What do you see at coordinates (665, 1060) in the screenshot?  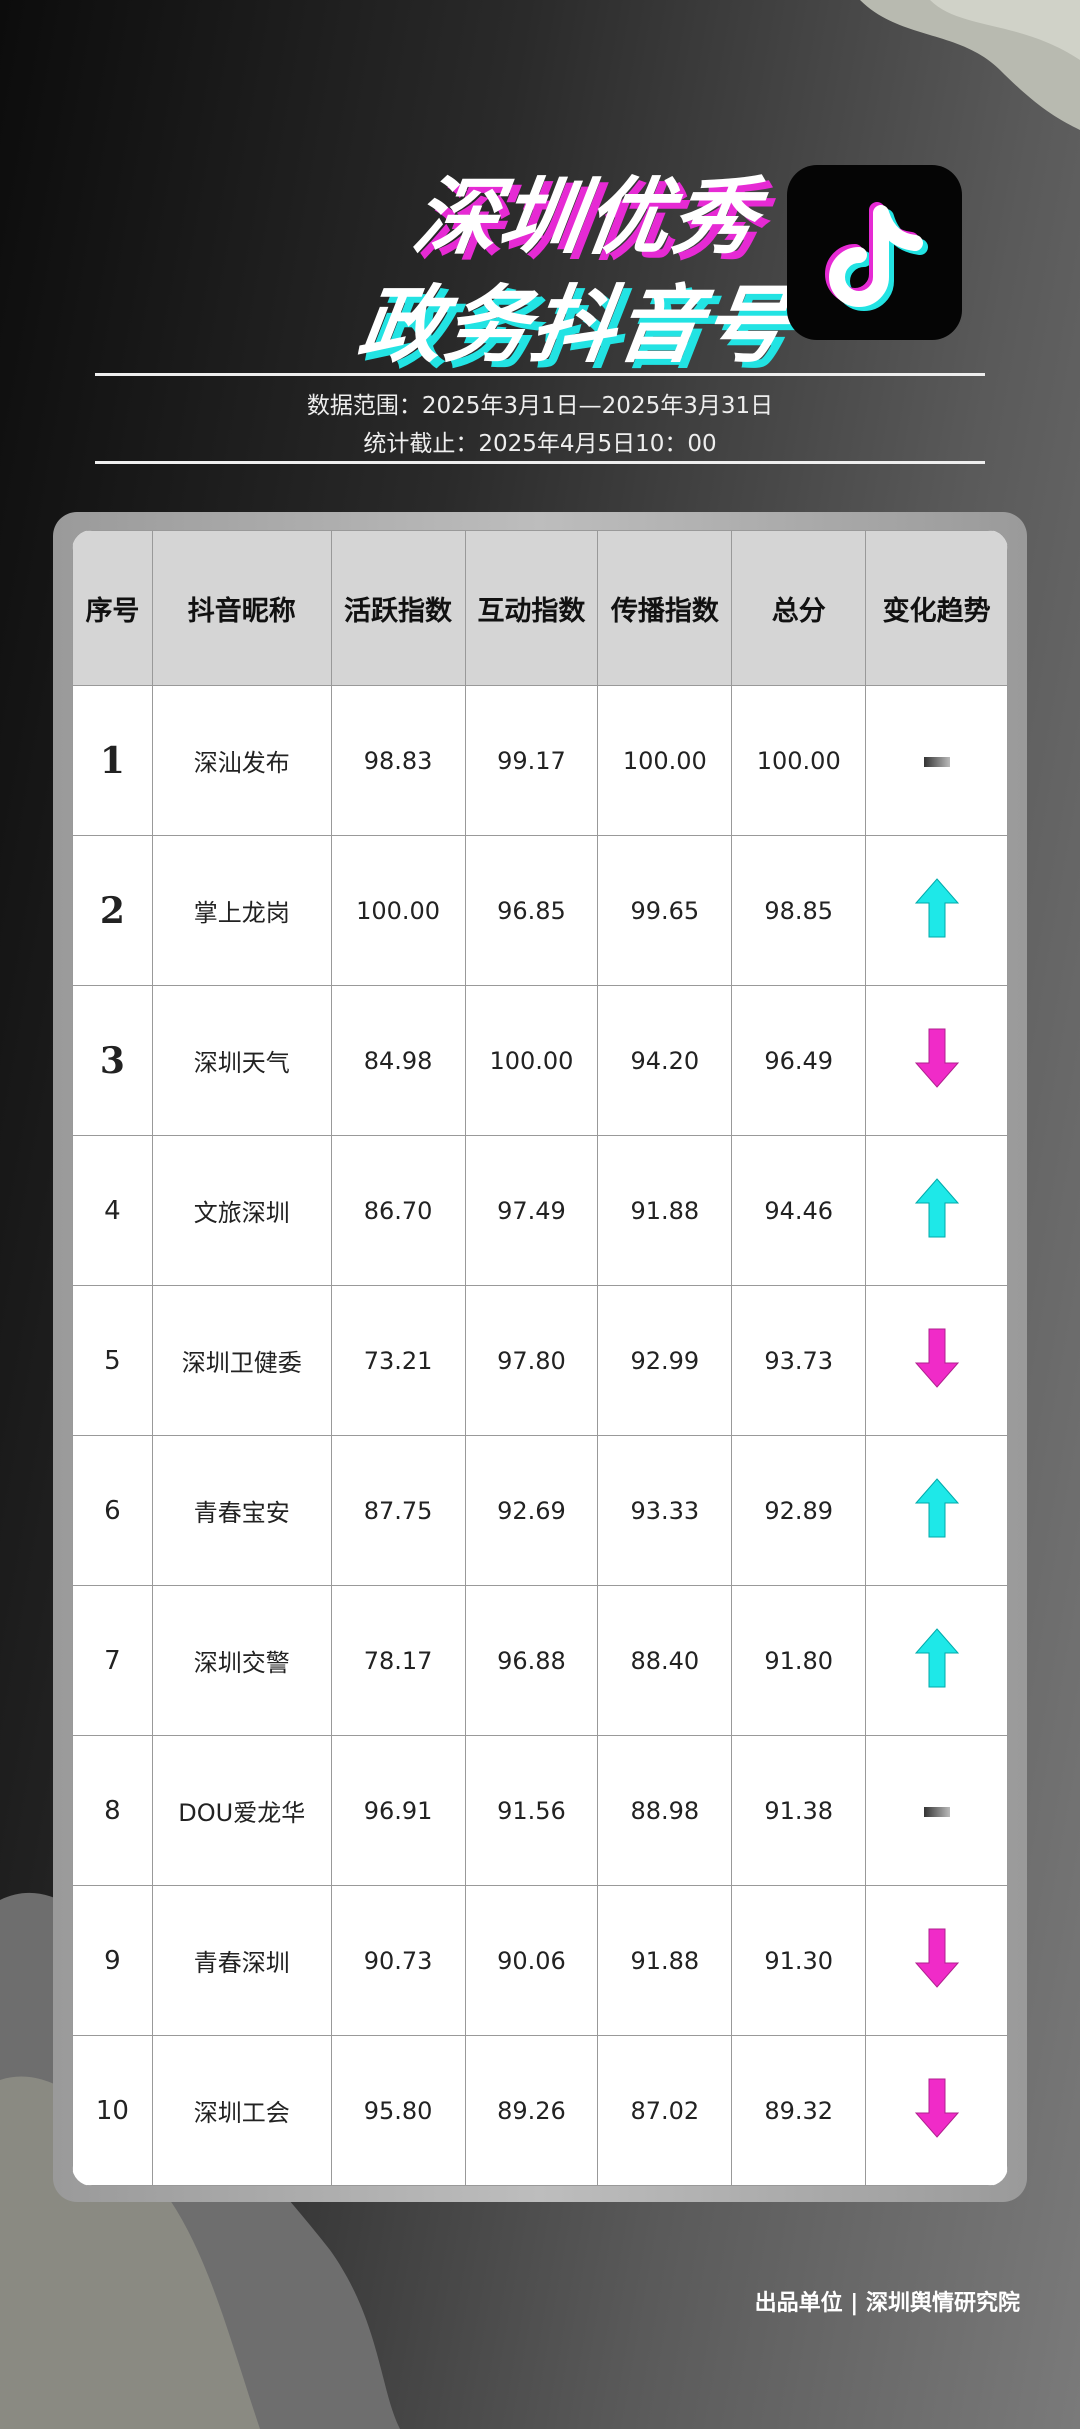 I see `cell-spread: 94.20` at bounding box center [665, 1060].